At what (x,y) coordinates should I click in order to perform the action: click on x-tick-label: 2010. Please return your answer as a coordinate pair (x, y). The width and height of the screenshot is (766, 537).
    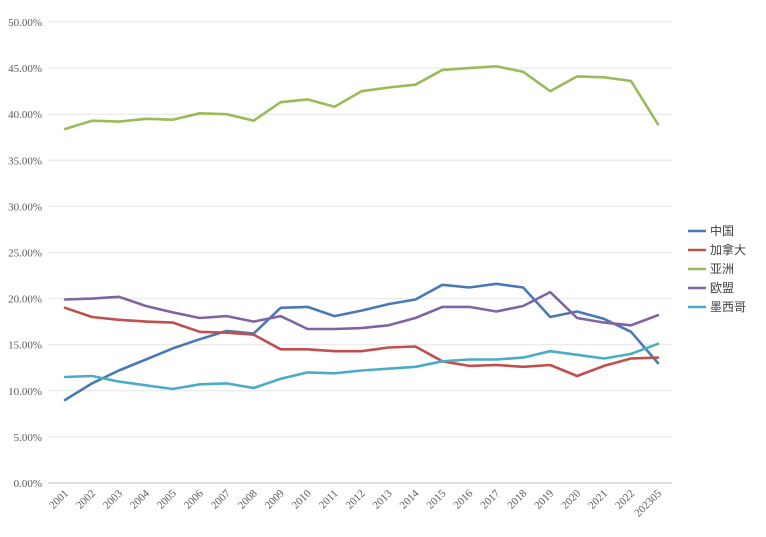
    Looking at the image, I should click on (302, 499).